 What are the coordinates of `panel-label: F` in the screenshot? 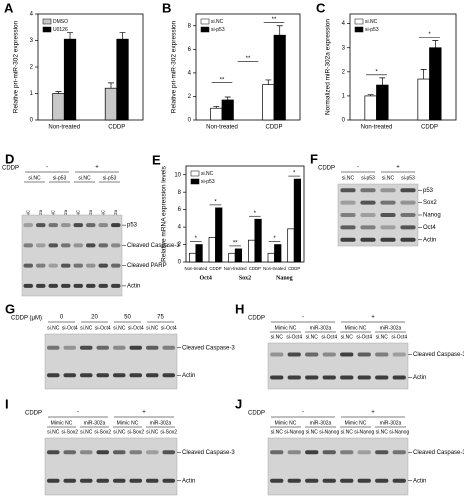 It's located at (314, 158).